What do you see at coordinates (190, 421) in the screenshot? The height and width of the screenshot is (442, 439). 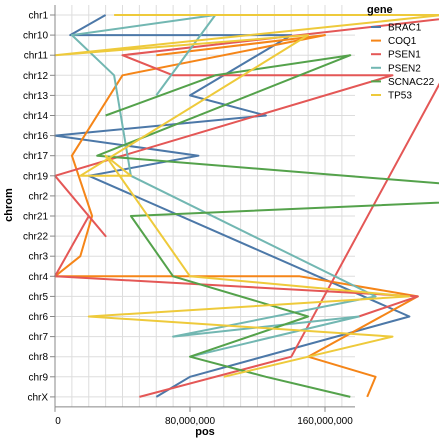 I see `x-tick-label: 80,000,000` at bounding box center [190, 421].